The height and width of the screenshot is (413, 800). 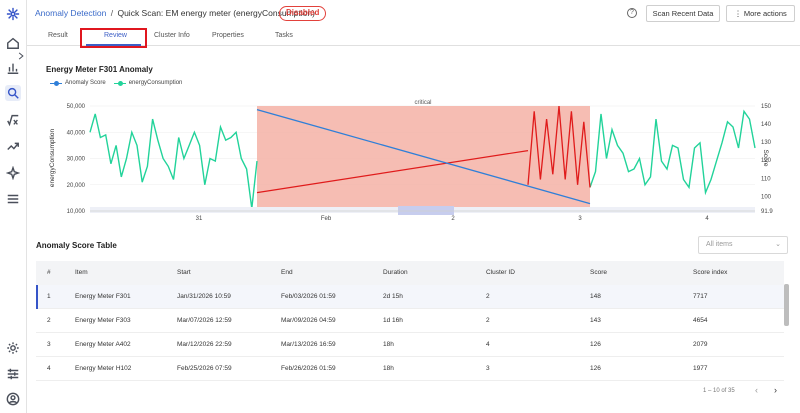 What do you see at coordinates (204, 344) in the screenshot?
I see `cell-start: Mar/12/2026 22:59` at bounding box center [204, 344].